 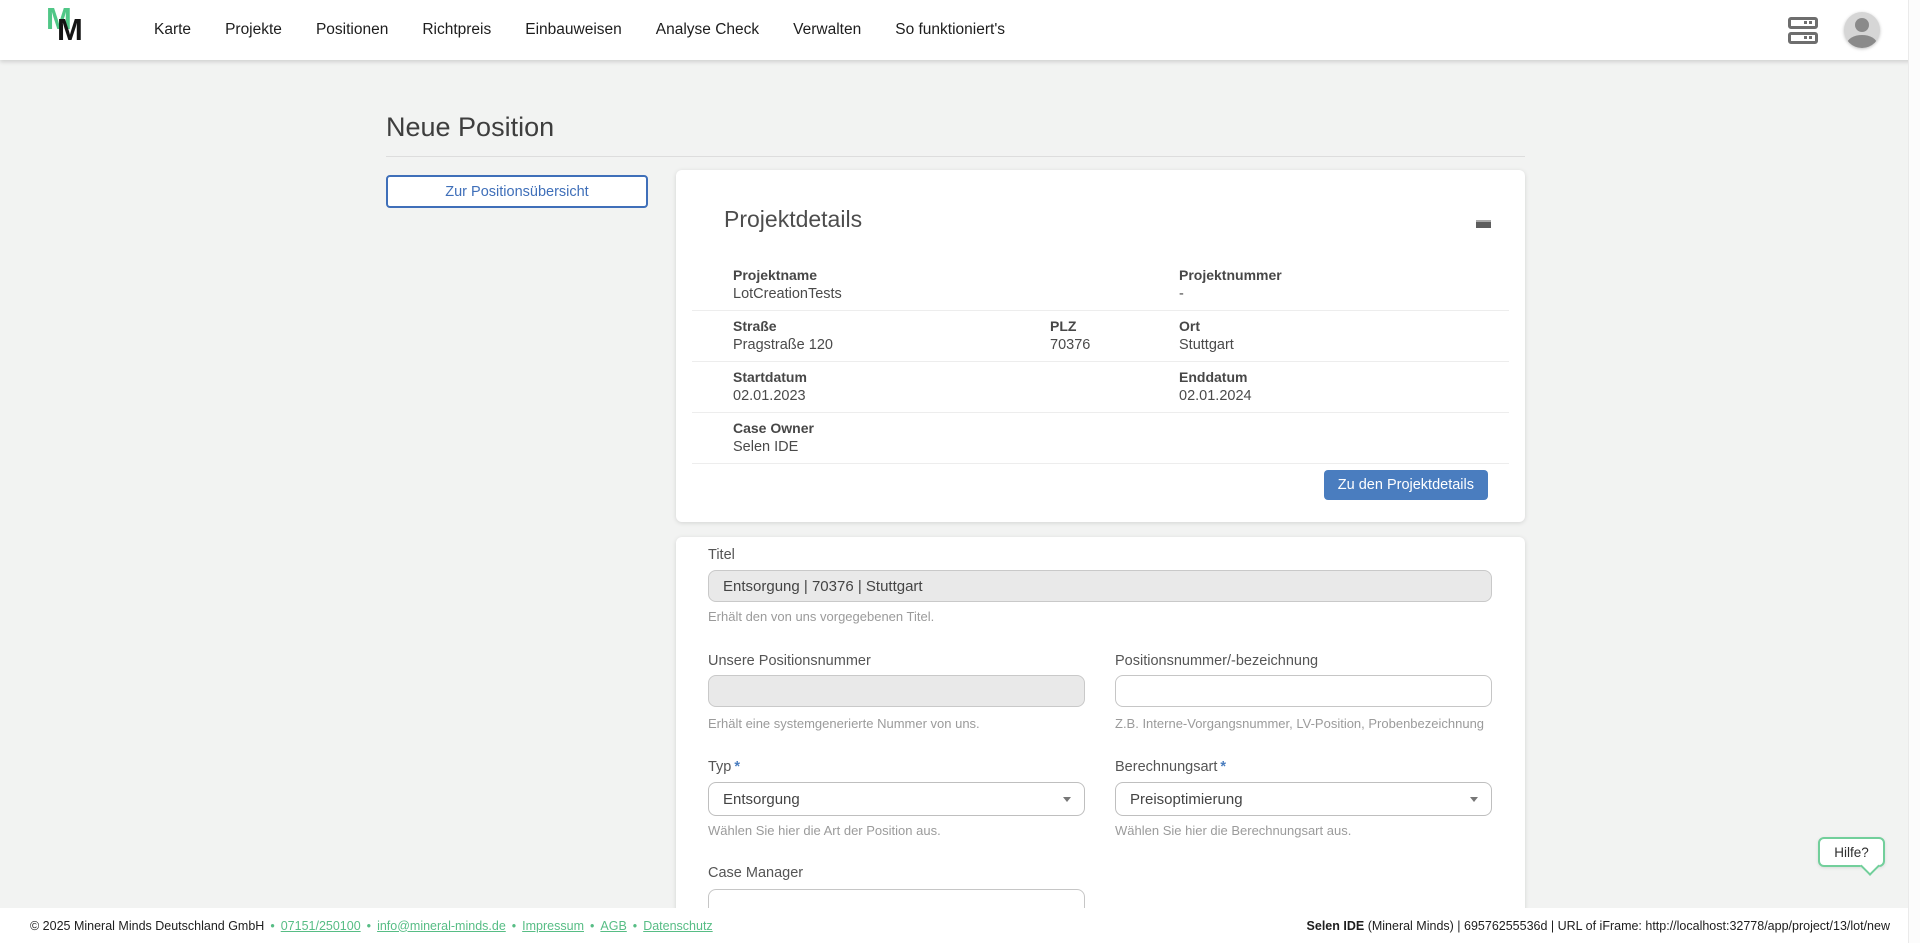 What do you see at coordinates (896, 691) in the screenshot?
I see `unsere-positionsnummer-input` at bounding box center [896, 691].